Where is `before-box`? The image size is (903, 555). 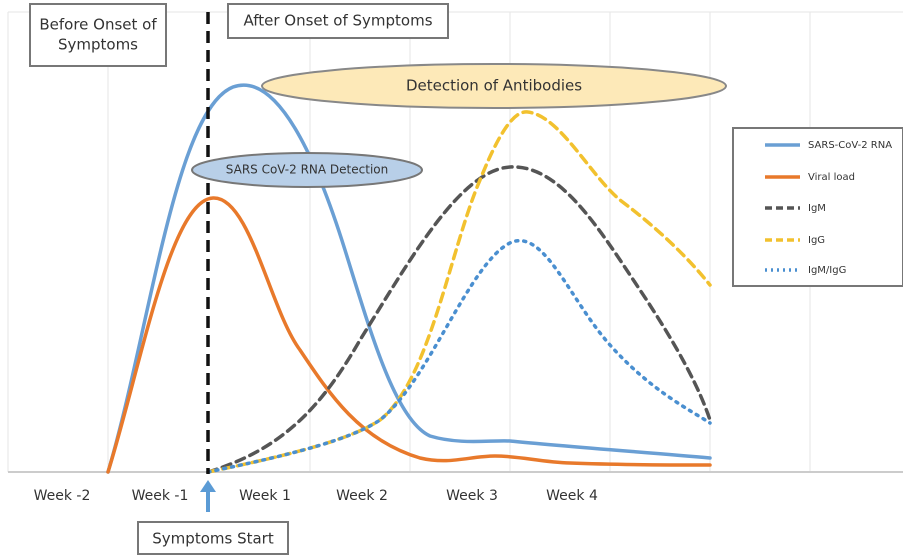 before-box is located at coordinates (98, 35).